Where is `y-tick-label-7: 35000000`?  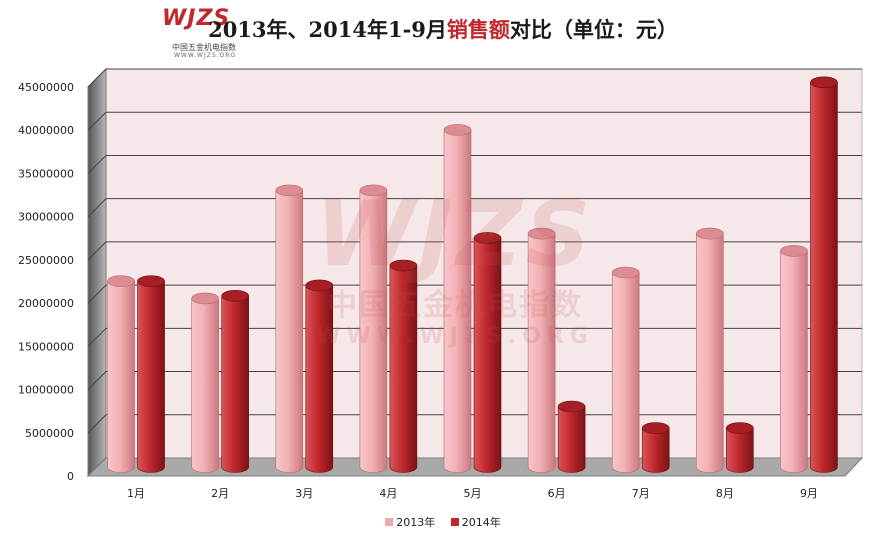
y-tick-label-7: 35000000 is located at coordinates (46, 173).